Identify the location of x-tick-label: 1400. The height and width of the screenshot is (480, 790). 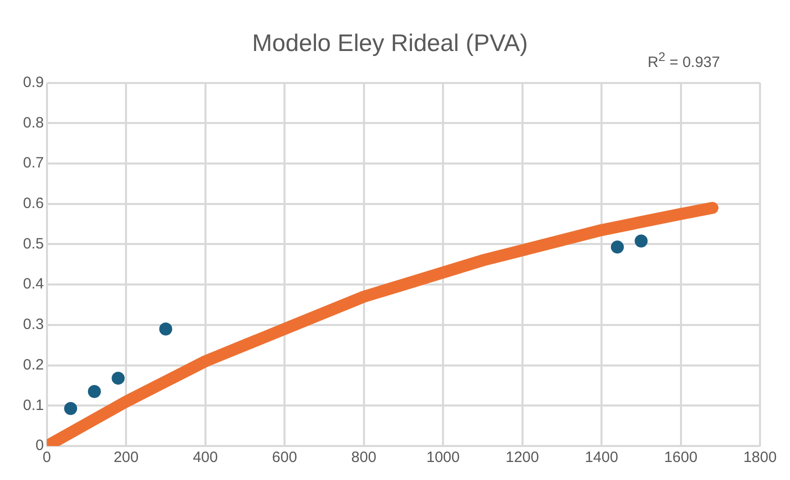
(601, 457).